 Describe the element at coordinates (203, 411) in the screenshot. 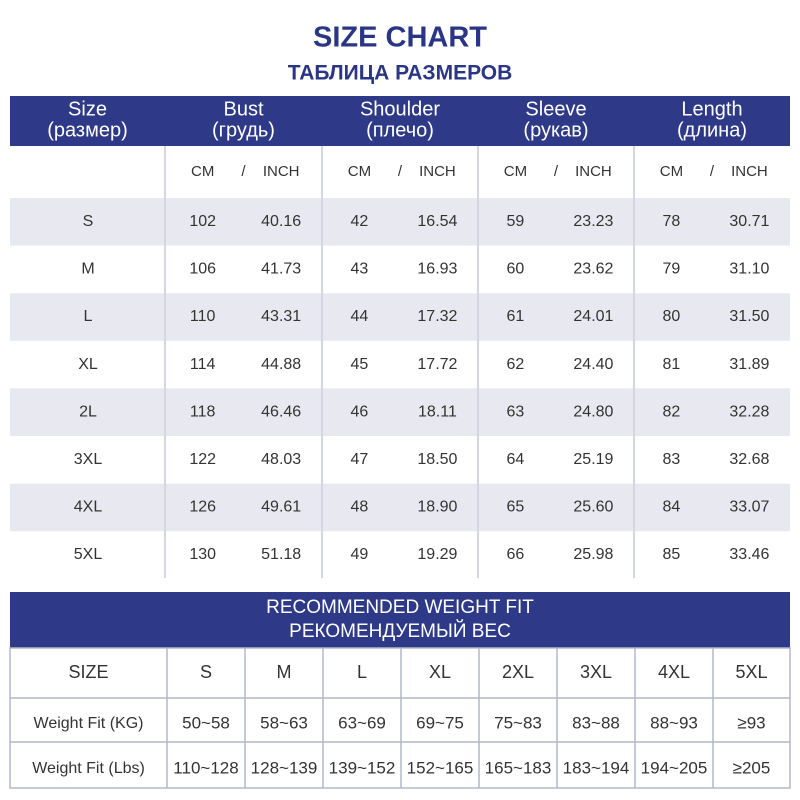

I see `cell: 118` at that location.